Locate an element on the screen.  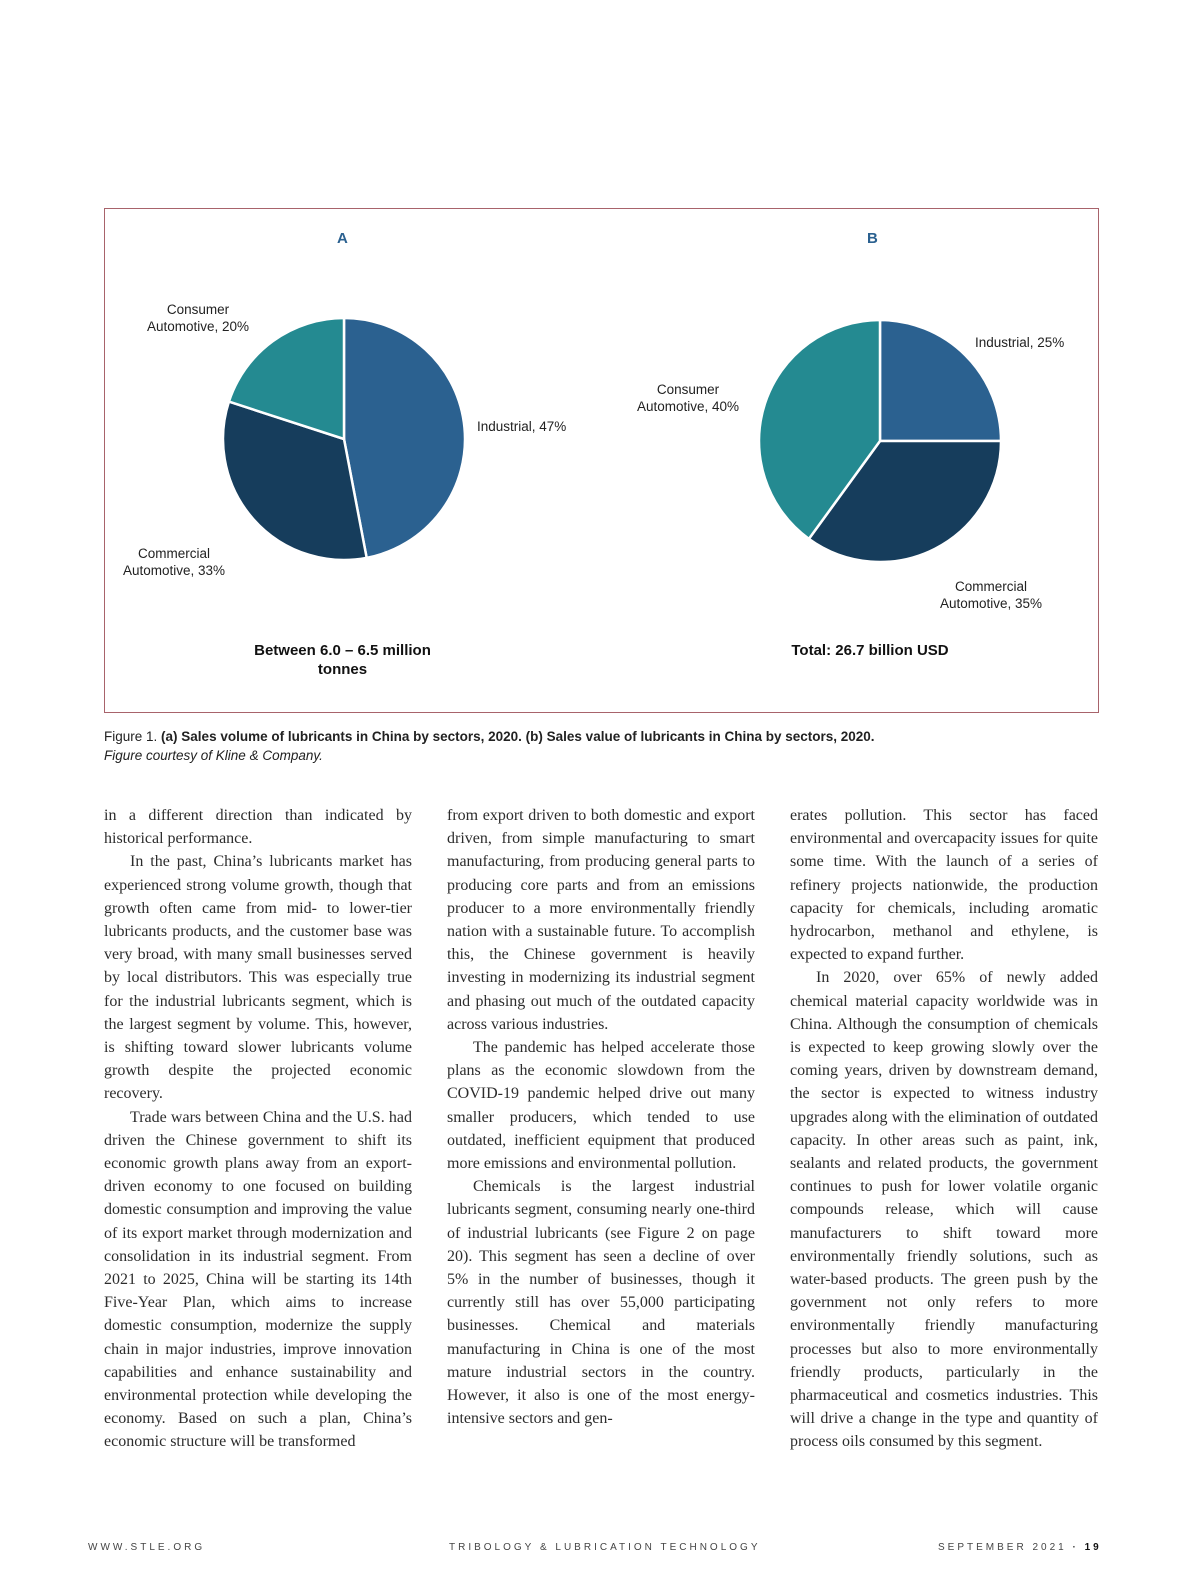
label-b-commercial: Commercial Automotive, 35% is located at coordinates (991, 595).